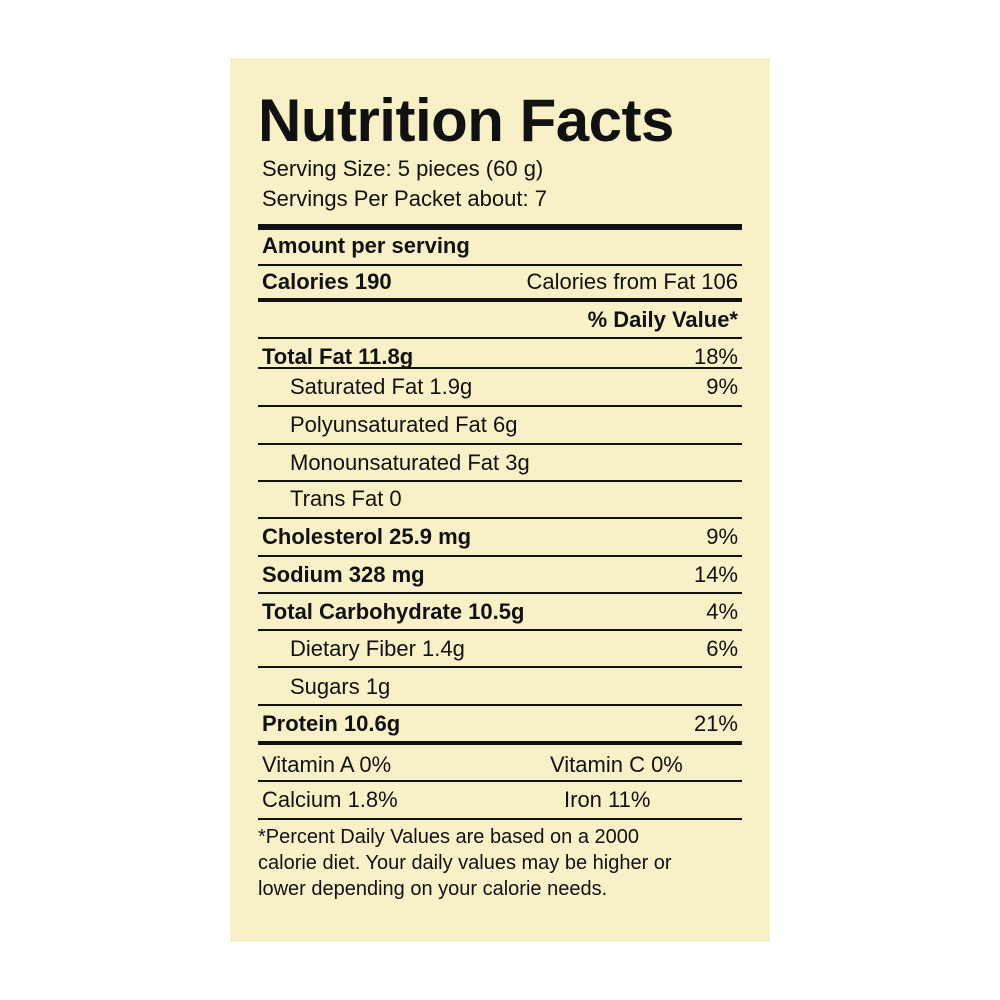 The width and height of the screenshot is (1000, 1000). What do you see at coordinates (500, 282) in the screenshot?
I see `calories-row: Calories 190 Calories from Fat 106` at bounding box center [500, 282].